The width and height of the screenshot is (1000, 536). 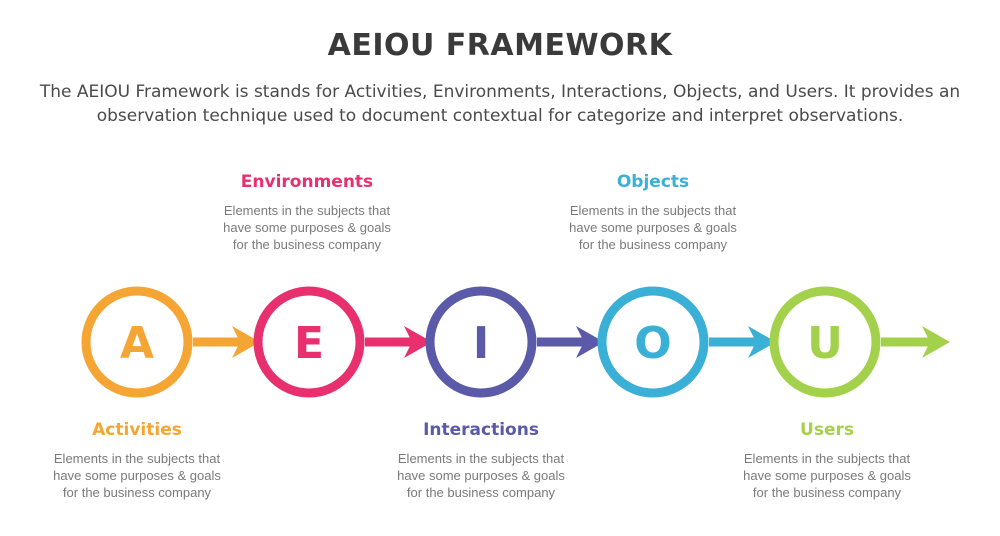 I want to click on interactions-label: Interactions, so click(x=481, y=430).